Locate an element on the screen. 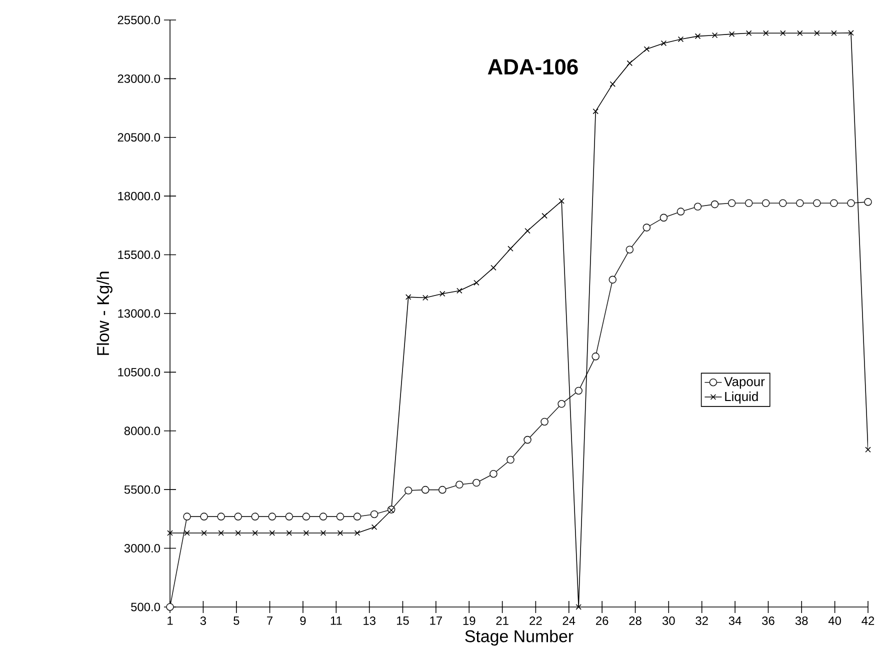  y-tick-label: 10500.0 is located at coordinates (139, 372).